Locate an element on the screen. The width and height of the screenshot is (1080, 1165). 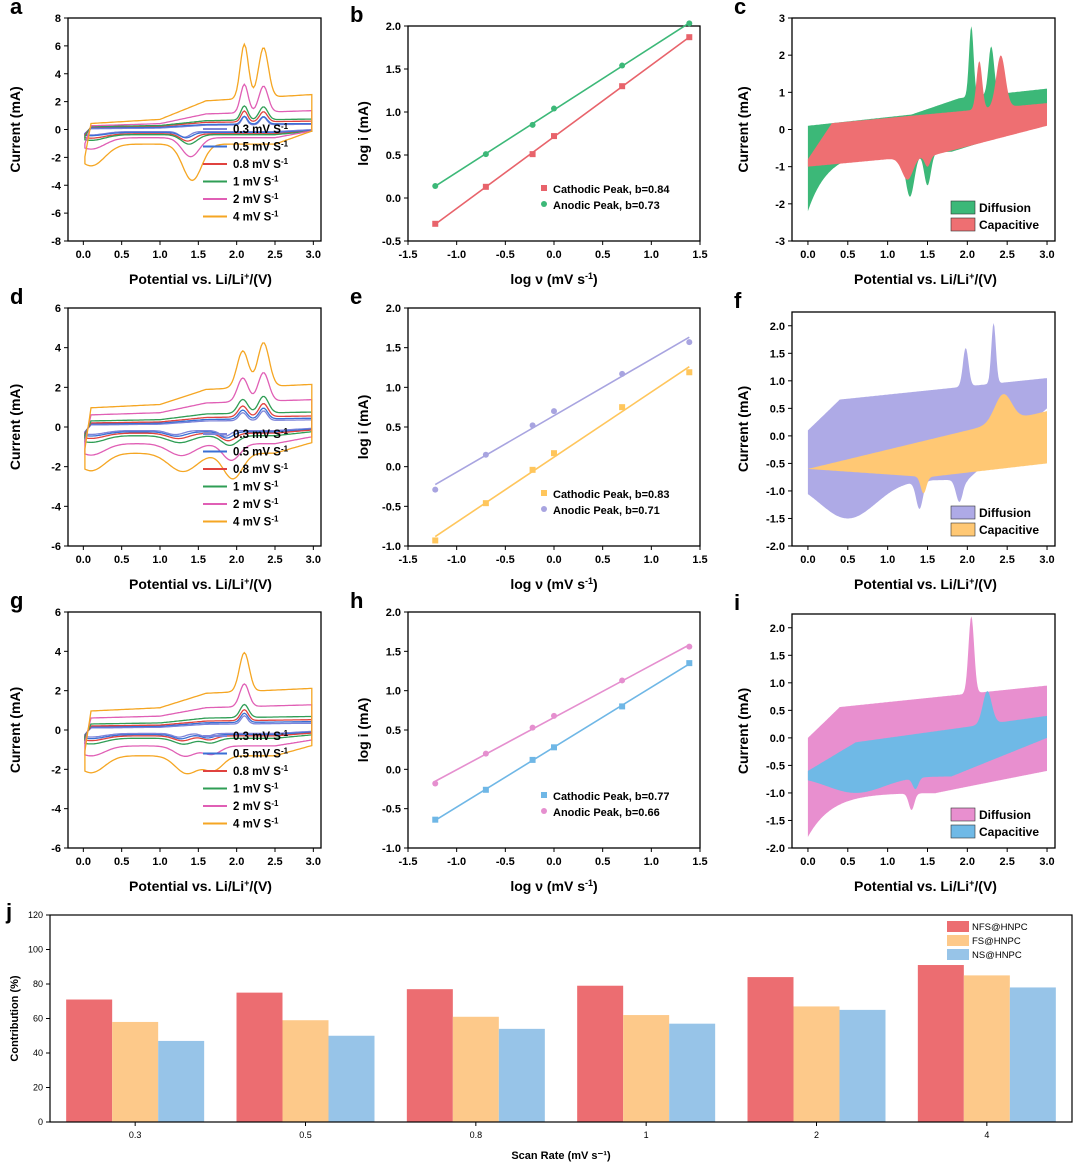
legend-label: 4 mV S-1 is located at coordinates (256, 521).